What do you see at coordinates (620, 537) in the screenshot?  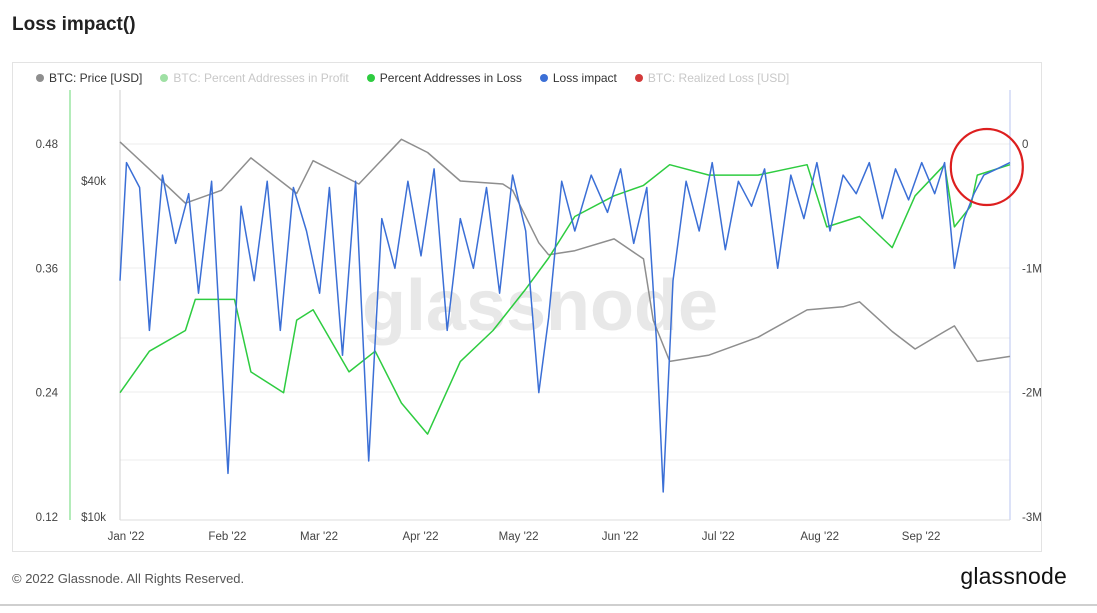 I see `x-tick-label: Jun '22` at bounding box center [620, 537].